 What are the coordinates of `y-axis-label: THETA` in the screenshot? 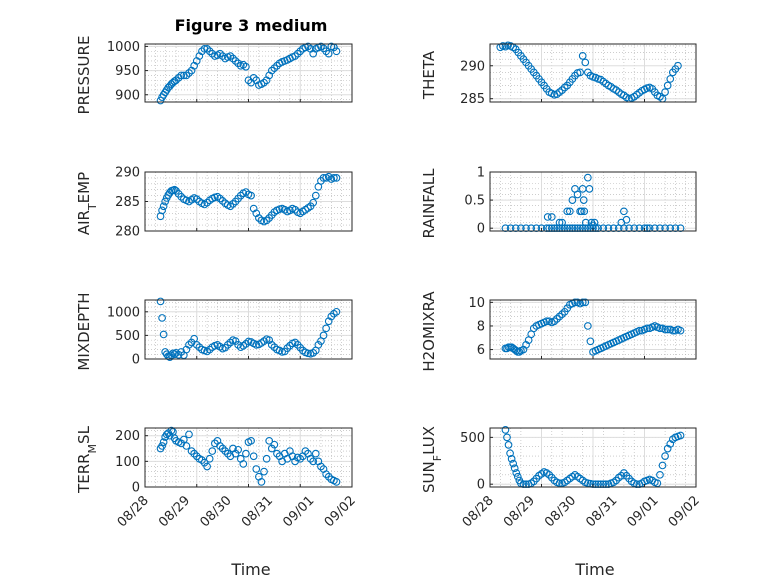 It's located at (429, 75).